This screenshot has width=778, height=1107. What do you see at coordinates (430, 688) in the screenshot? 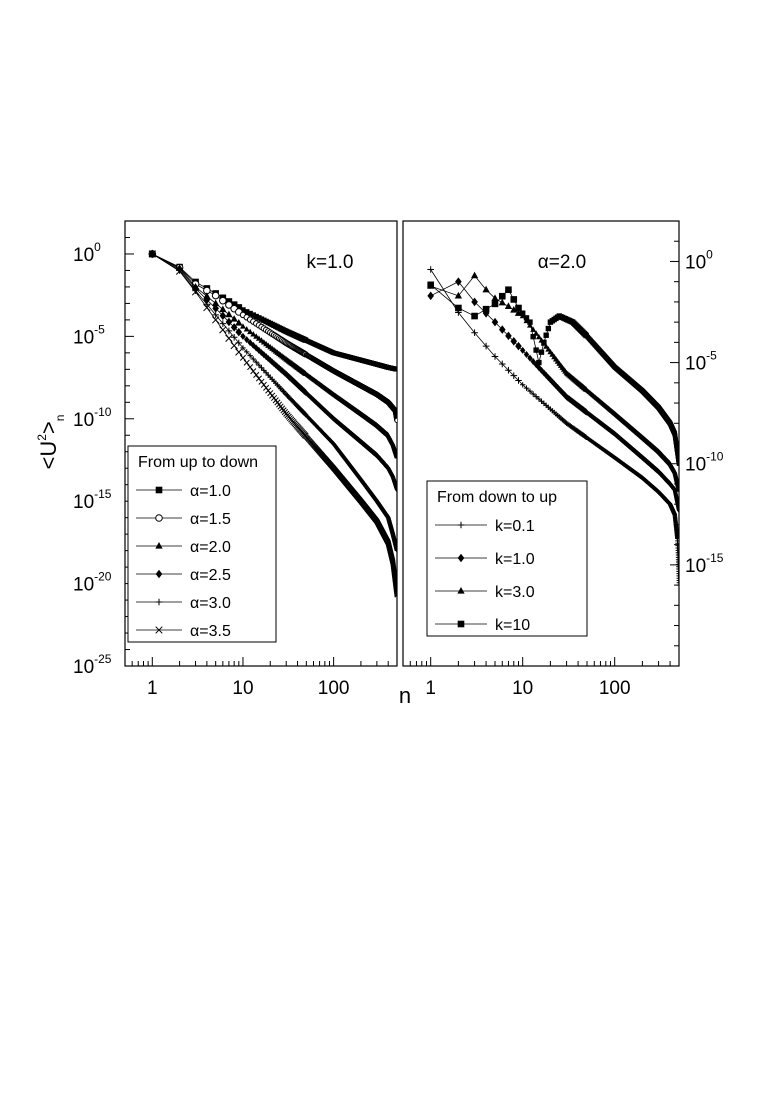
I see `right-x-tick-label: 1` at bounding box center [430, 688].